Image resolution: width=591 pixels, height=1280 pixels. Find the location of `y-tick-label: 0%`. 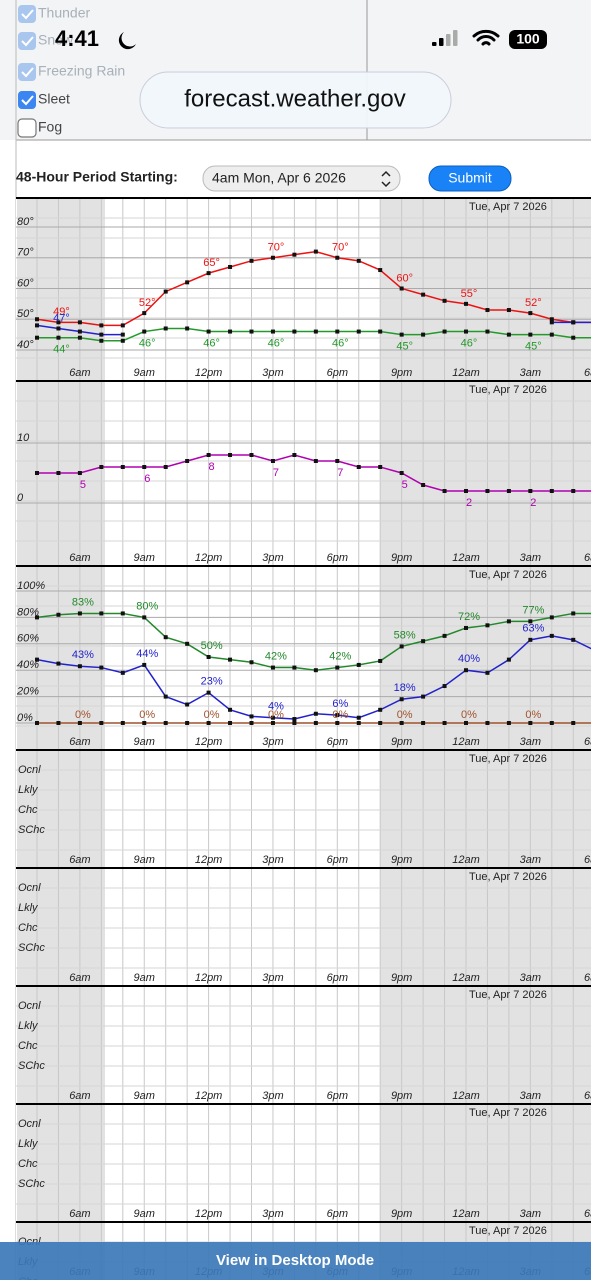

y-tick-label: 0% is located at coordinates (25, 718).